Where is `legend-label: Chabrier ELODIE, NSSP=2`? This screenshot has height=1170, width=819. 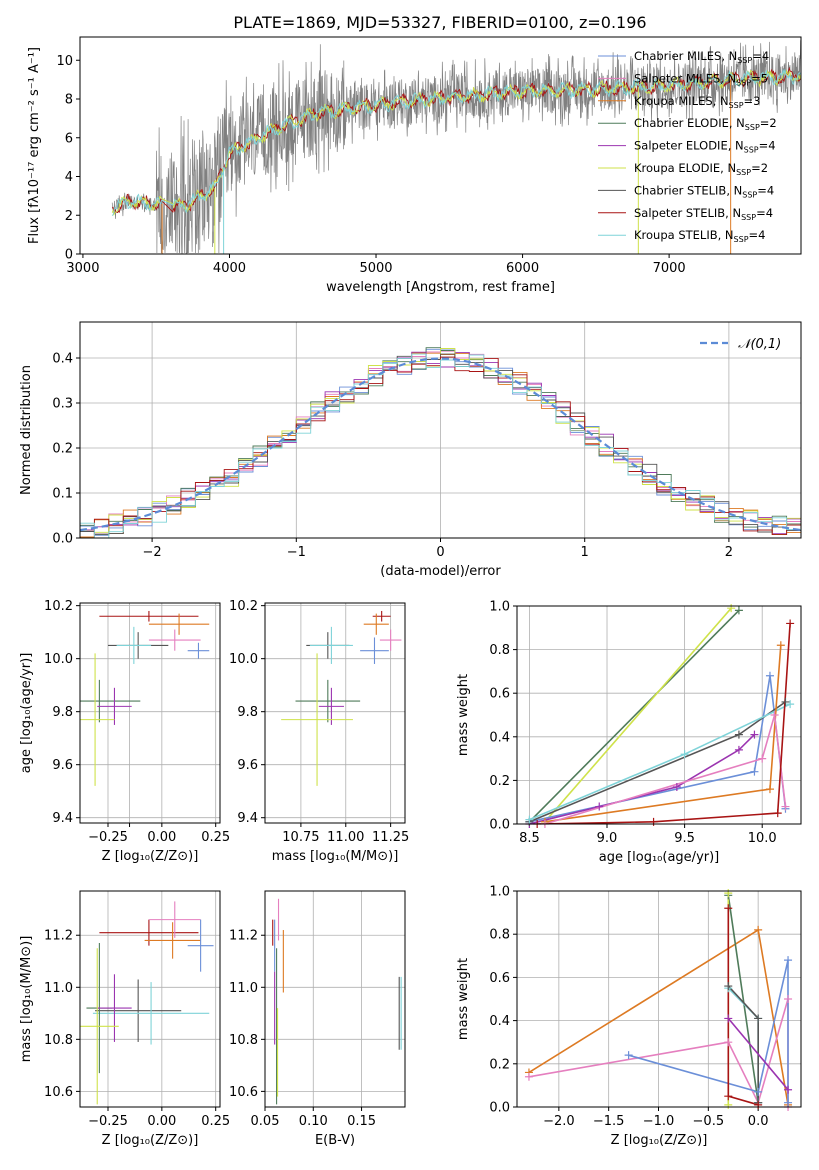 legend-label: Chabrier ELODIE, NSSP=2 is located at coordinates (705, 124).